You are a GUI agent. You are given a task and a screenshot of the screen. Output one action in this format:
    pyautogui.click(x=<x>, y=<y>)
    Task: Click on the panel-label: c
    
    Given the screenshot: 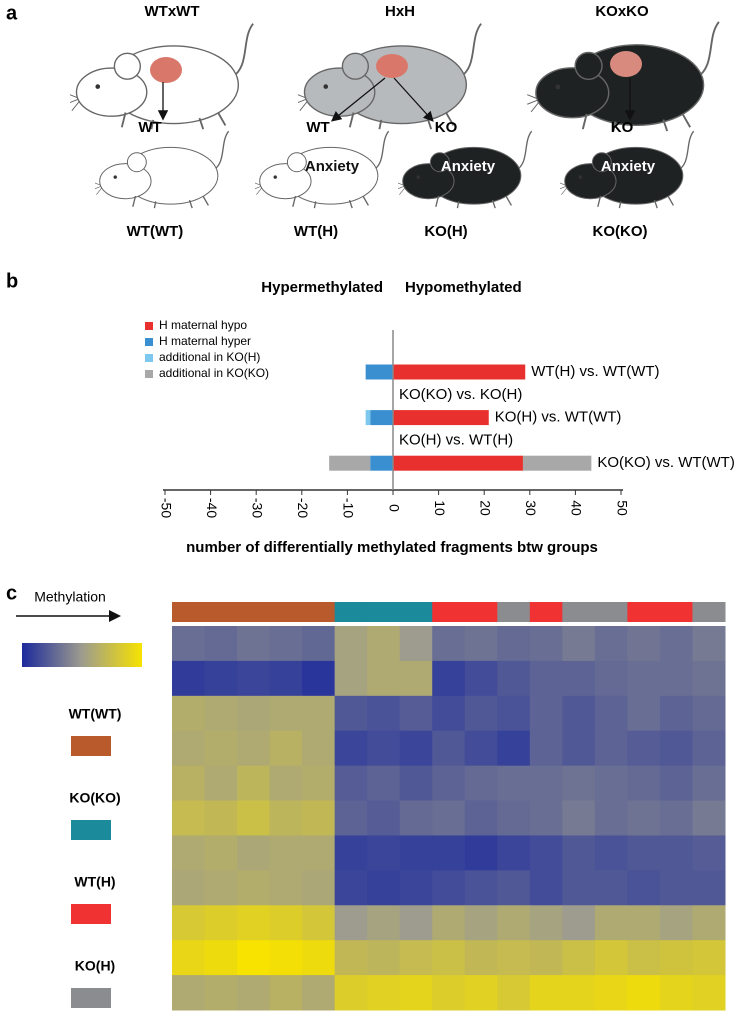 What is the action you would take?
    pyautogui.click(x=11, y=593)
    